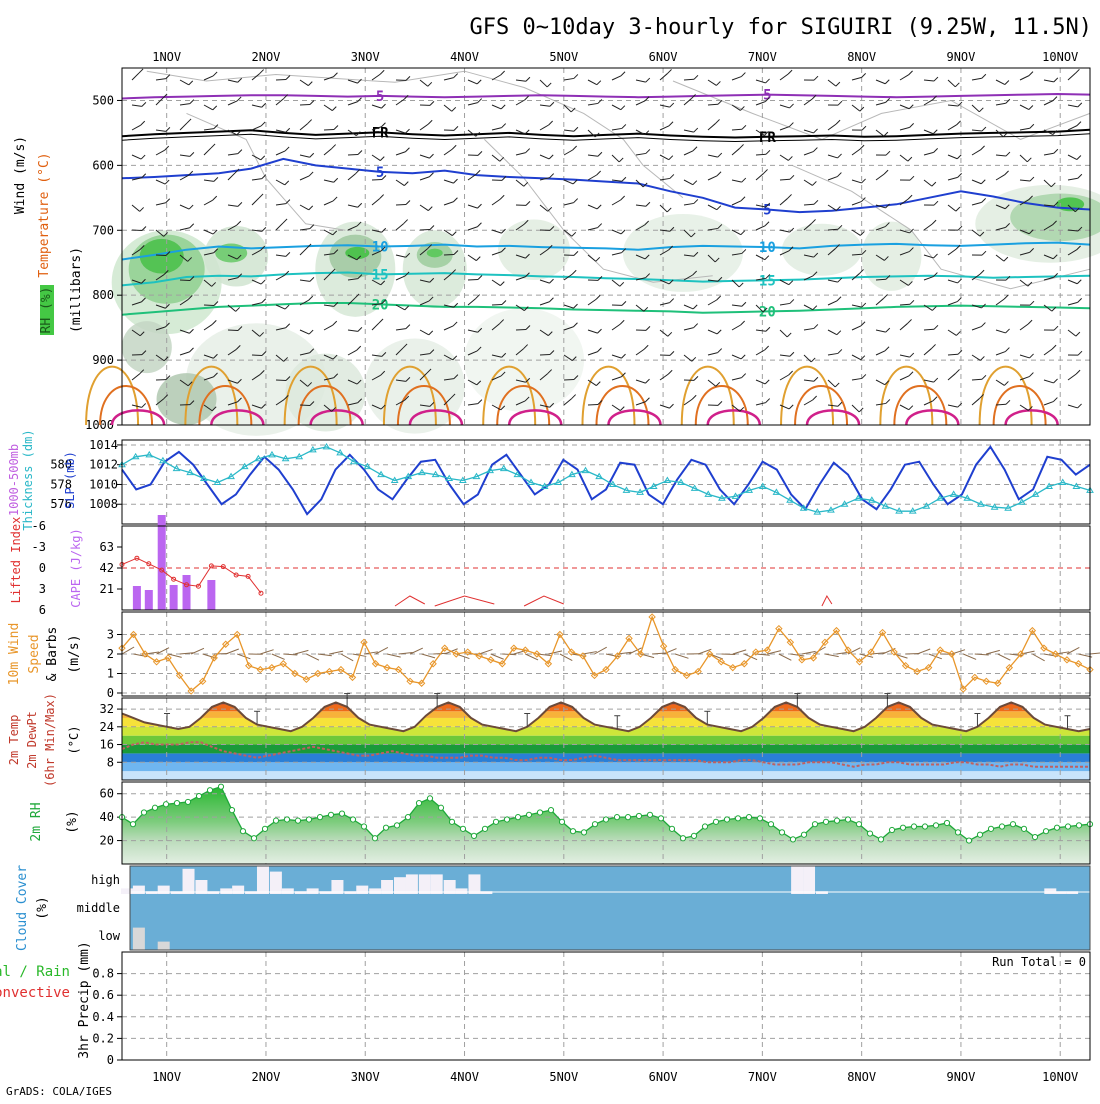 This screenshot has width=1100, height=1104. I want to click on lifted-index-fragment, so click(410, 601).